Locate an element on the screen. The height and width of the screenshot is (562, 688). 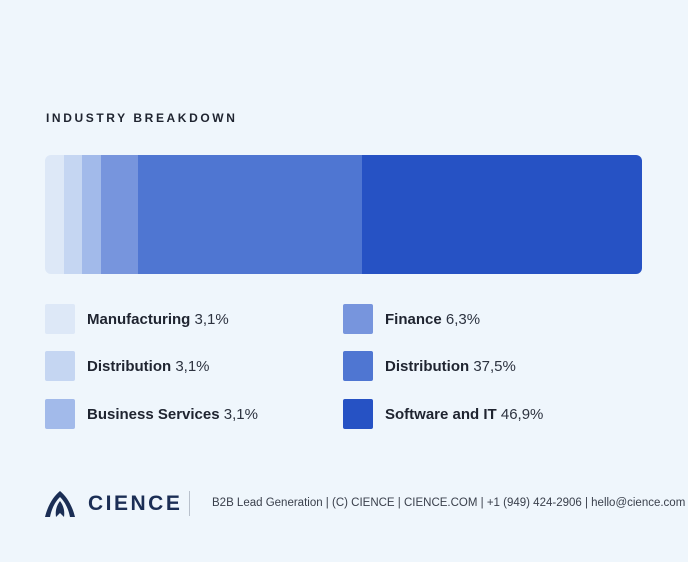
legend-item: Distribution 37,5% is located at coordinates (429, 366).